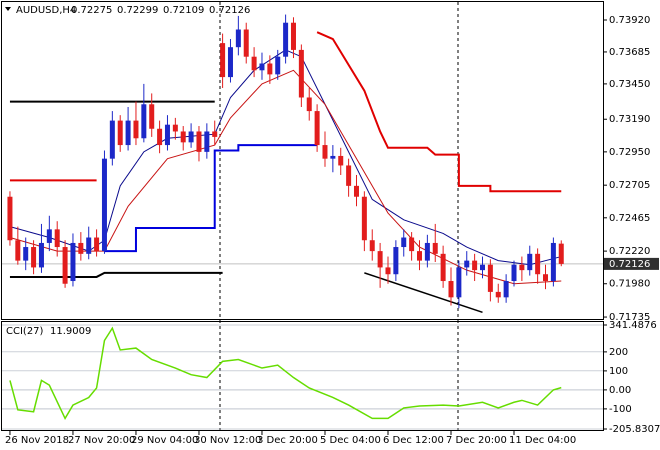 The width and height of the screenshot is (660, 450). I want to click on y-tick-label: 0.71980, so click(629, 284).